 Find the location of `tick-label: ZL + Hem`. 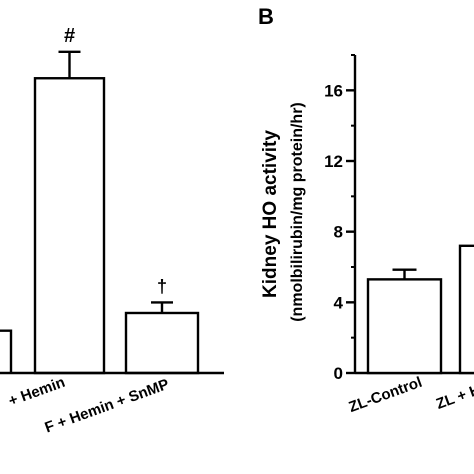

tick-label: ZL + Hem is located at coordinates (454, 393).